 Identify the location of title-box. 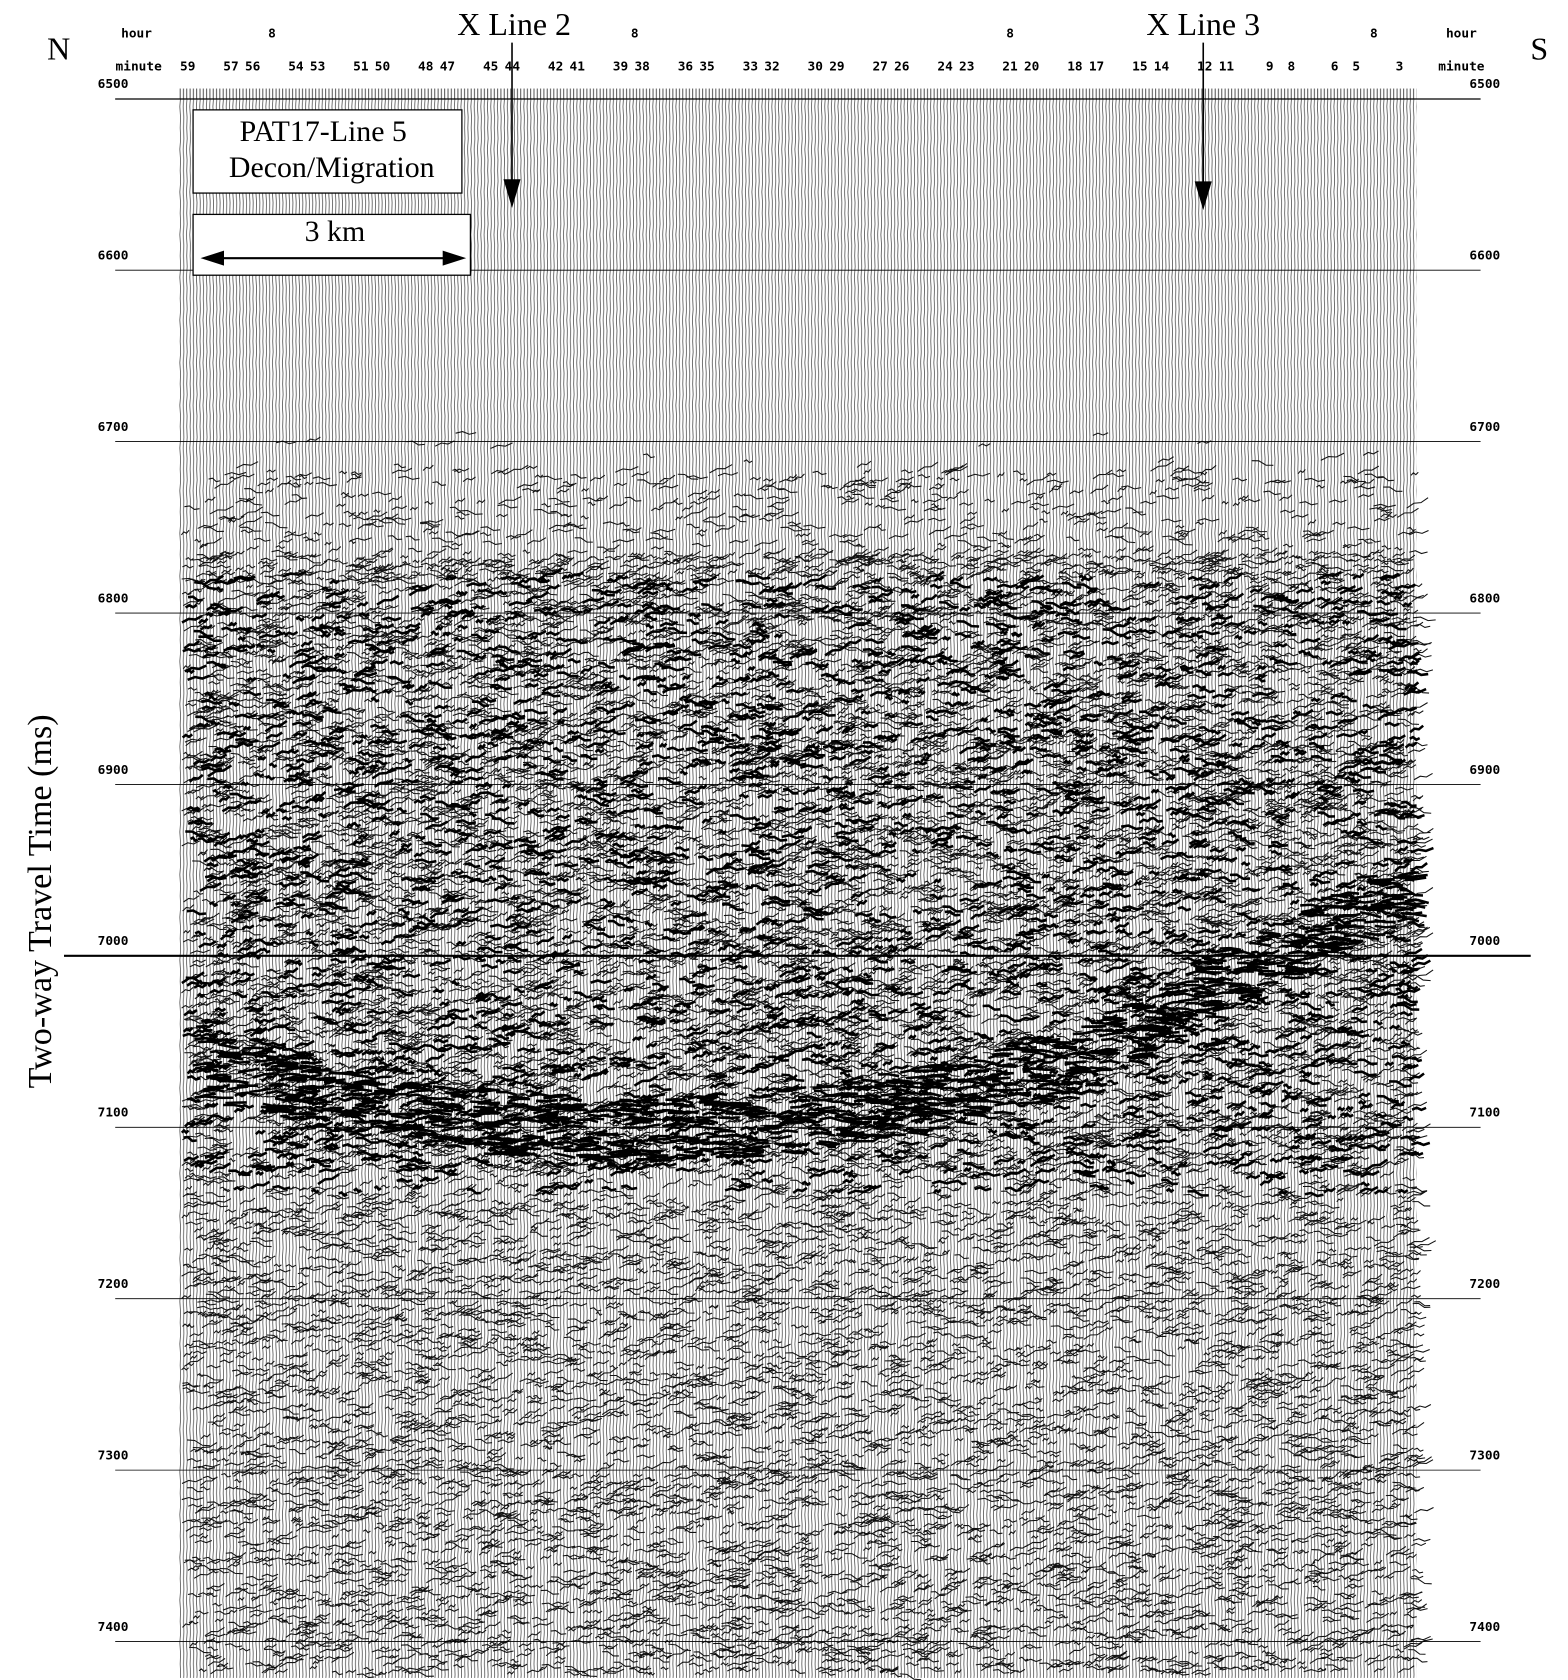
(327, 151).